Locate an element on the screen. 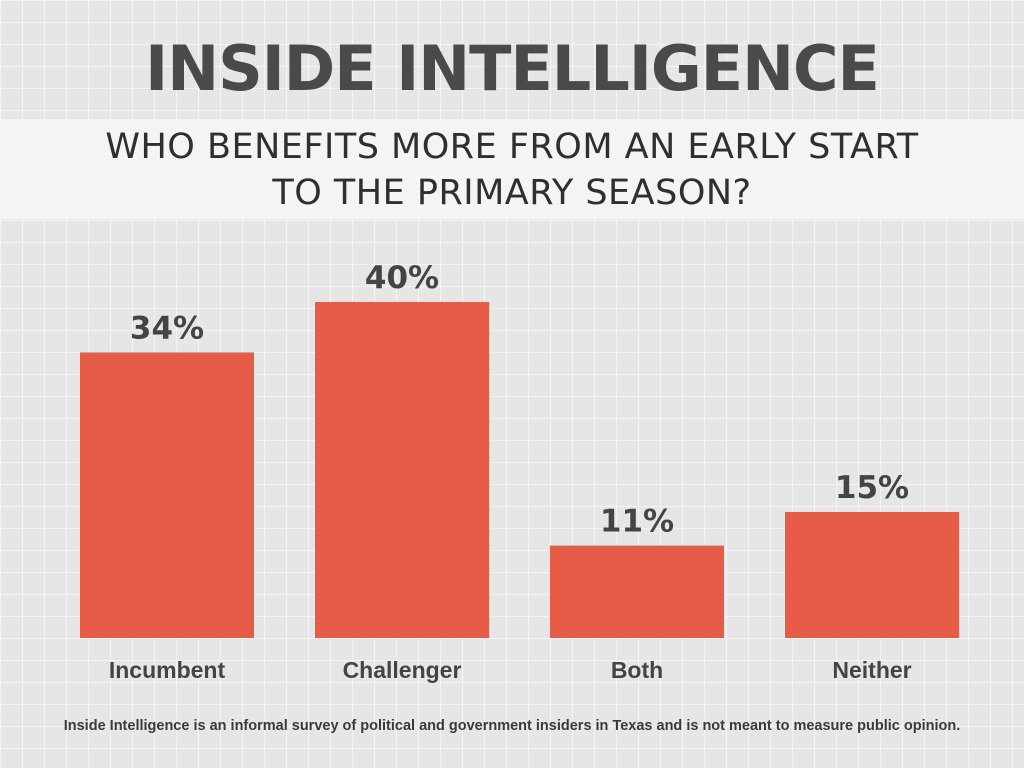 This screenshot has width=1024, height=768. subtitle-band is located at coordinates (512, 169).